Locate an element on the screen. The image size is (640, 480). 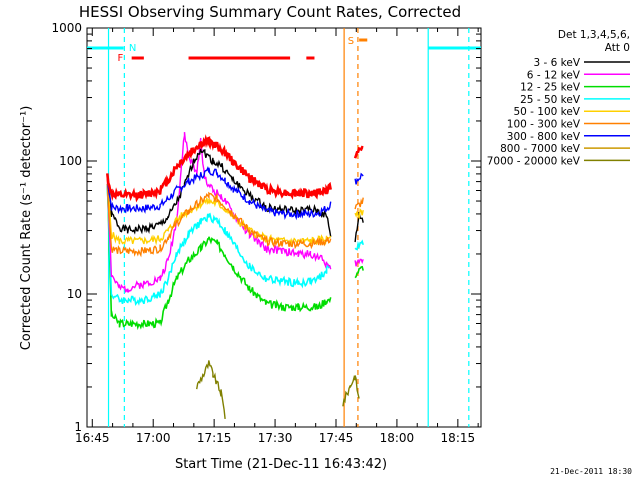
legend-label: 12 - 25 keV is located at coordinates (550, 88).